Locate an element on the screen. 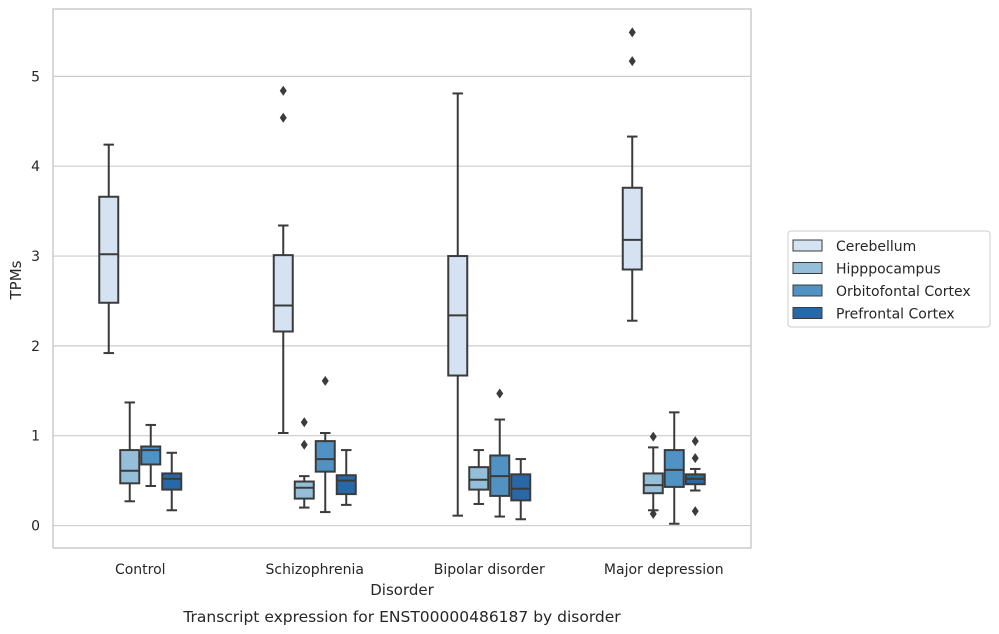  legend-item: Cerebellum is located at coordinates (854, 247).